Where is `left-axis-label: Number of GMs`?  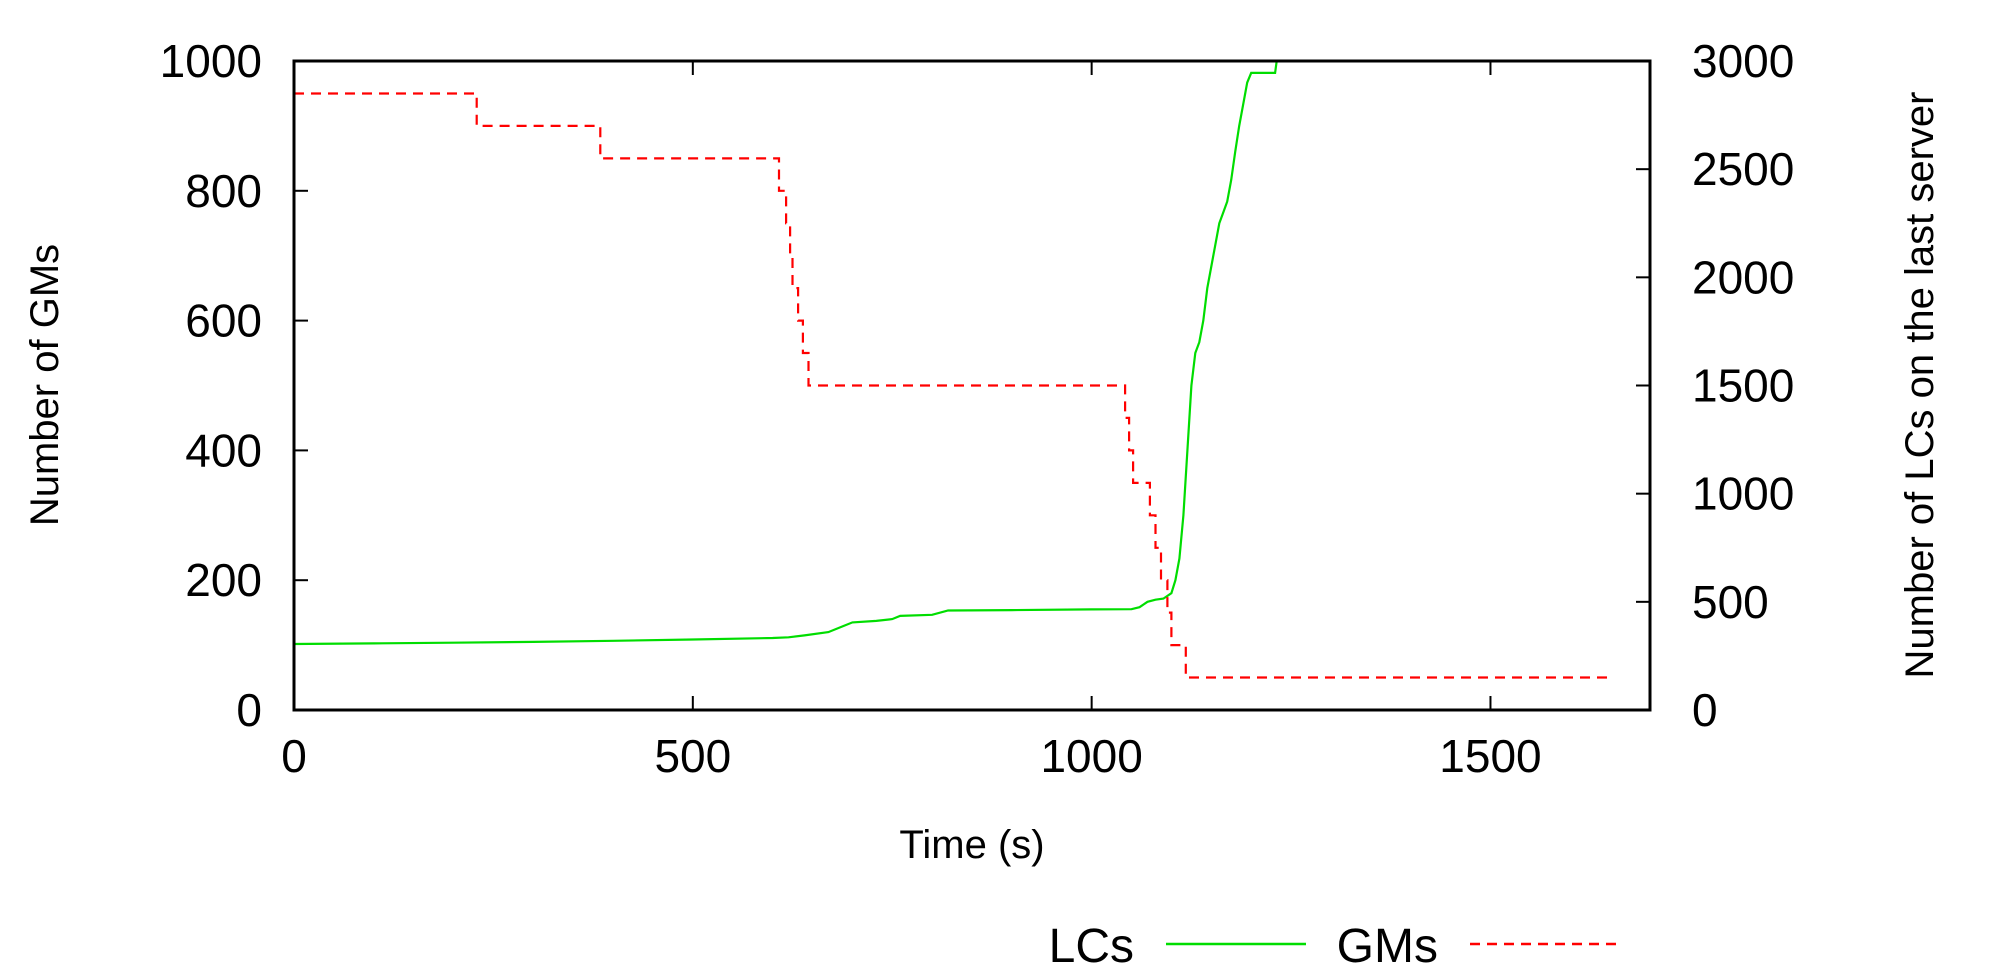 left-axis-label: Number of GMs is located at coordinates (45, 385).